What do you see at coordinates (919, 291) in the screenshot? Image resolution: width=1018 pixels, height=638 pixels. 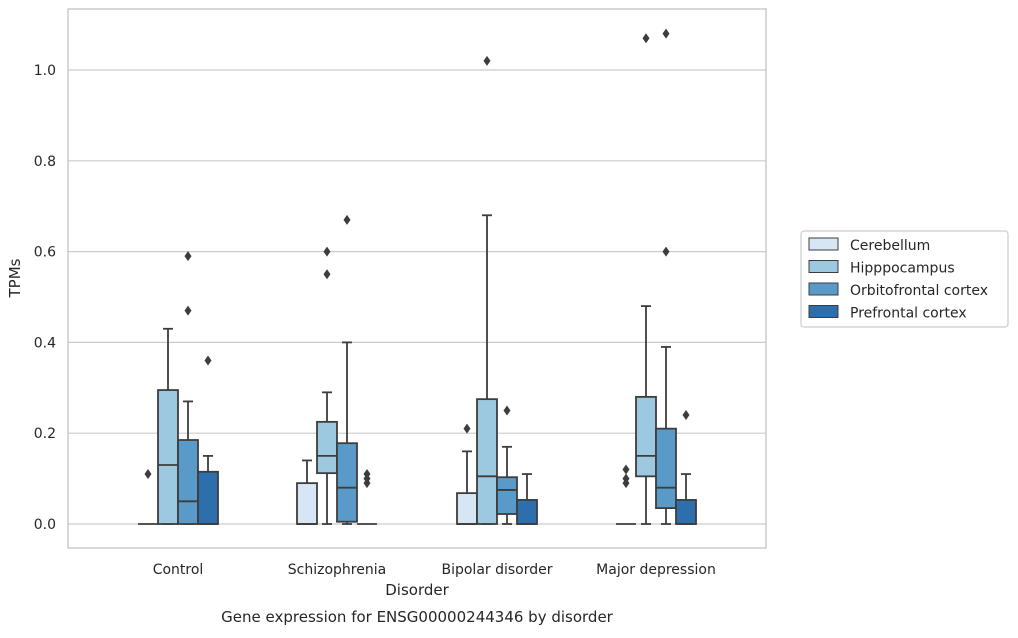 I see `legend-label: Orbitofrontal cortex` at bounding box center [919, 291].